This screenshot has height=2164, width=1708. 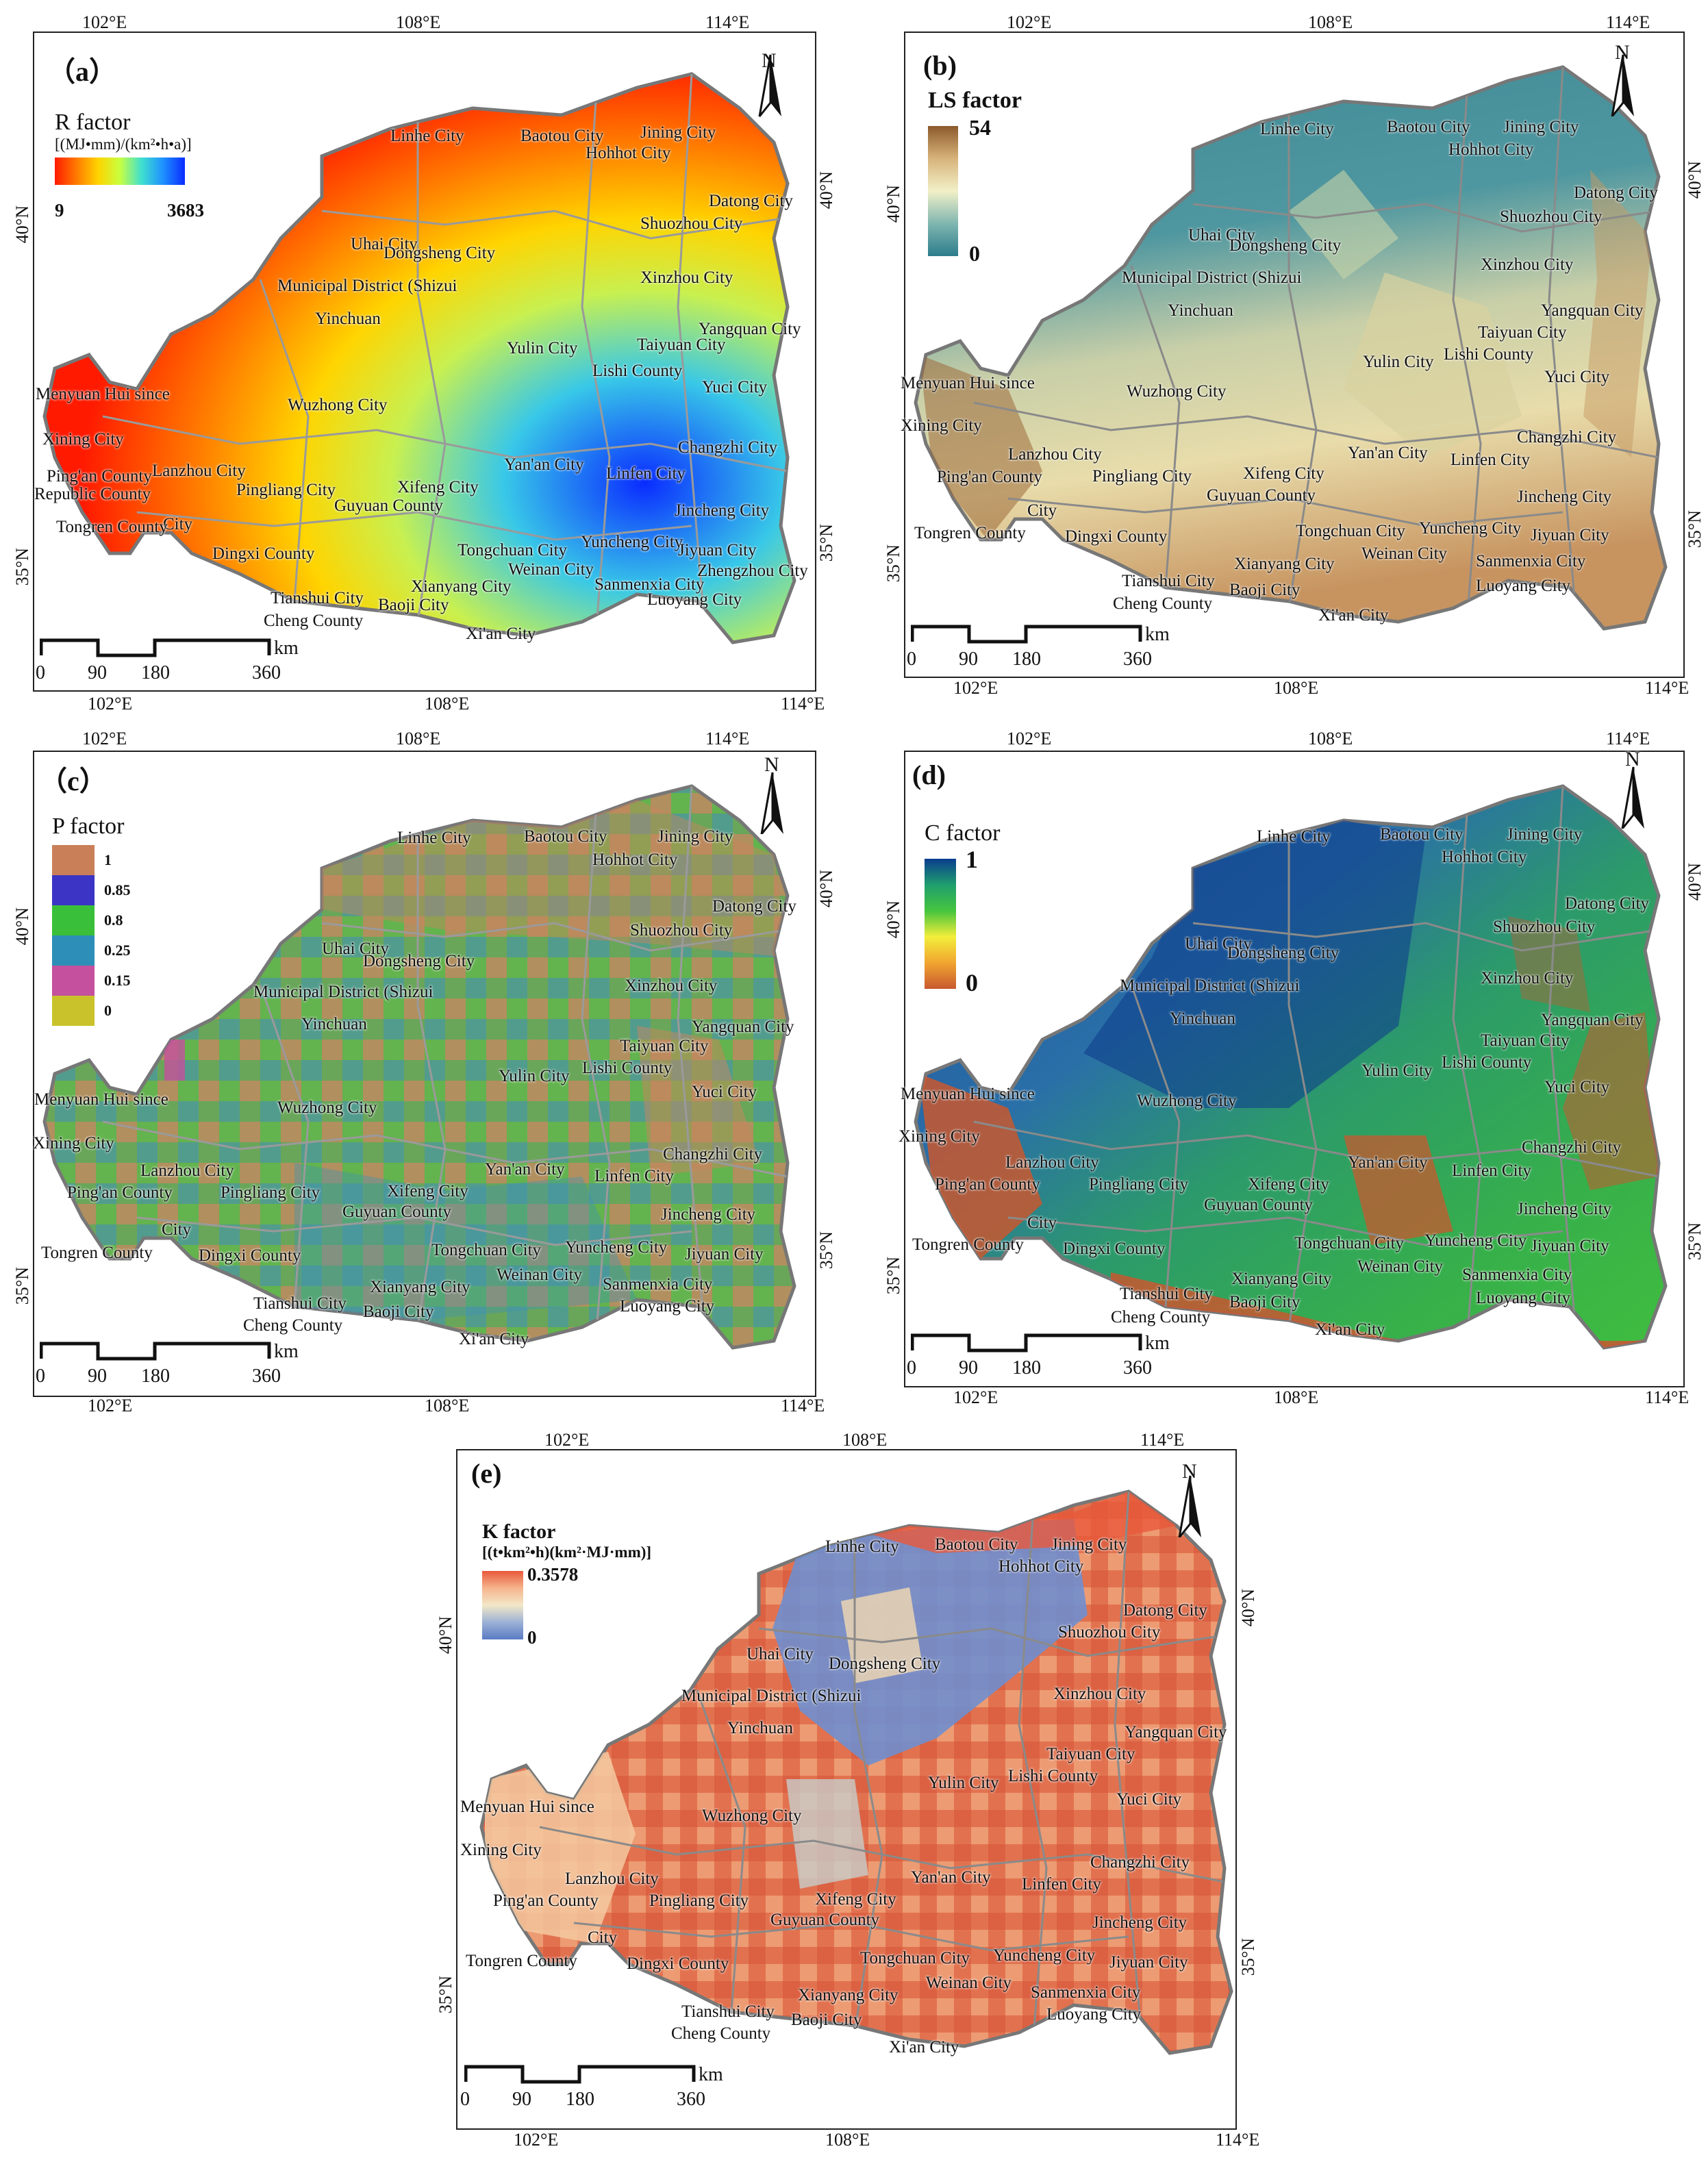 I want to click on city-label: Yuncheng City, so click(x=1475, y=1240).